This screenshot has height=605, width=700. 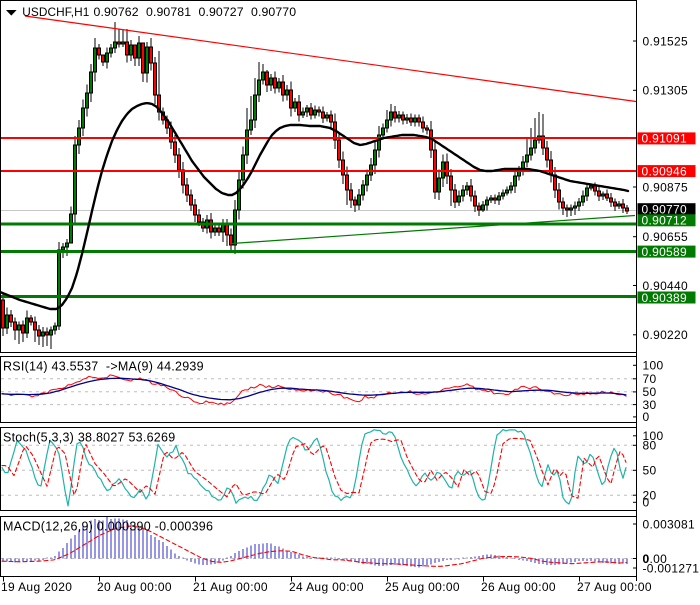 I want to click on svg-text: 0.91305, so click(x=666, y=91).